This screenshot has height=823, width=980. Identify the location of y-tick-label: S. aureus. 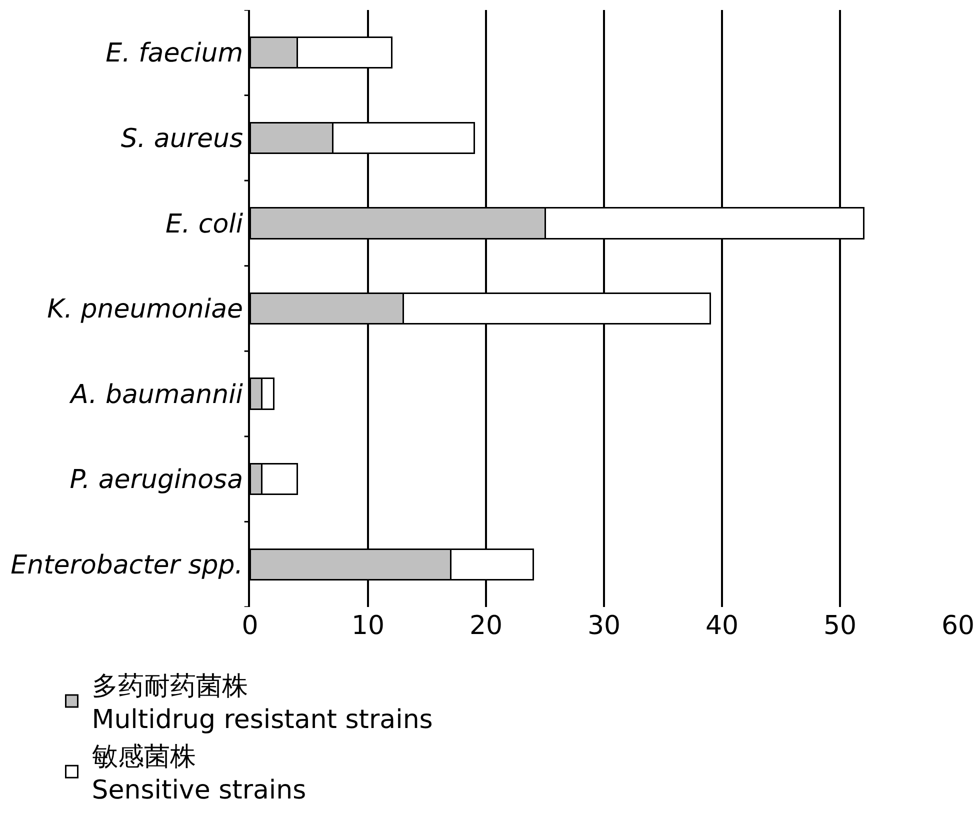
(182, 139).